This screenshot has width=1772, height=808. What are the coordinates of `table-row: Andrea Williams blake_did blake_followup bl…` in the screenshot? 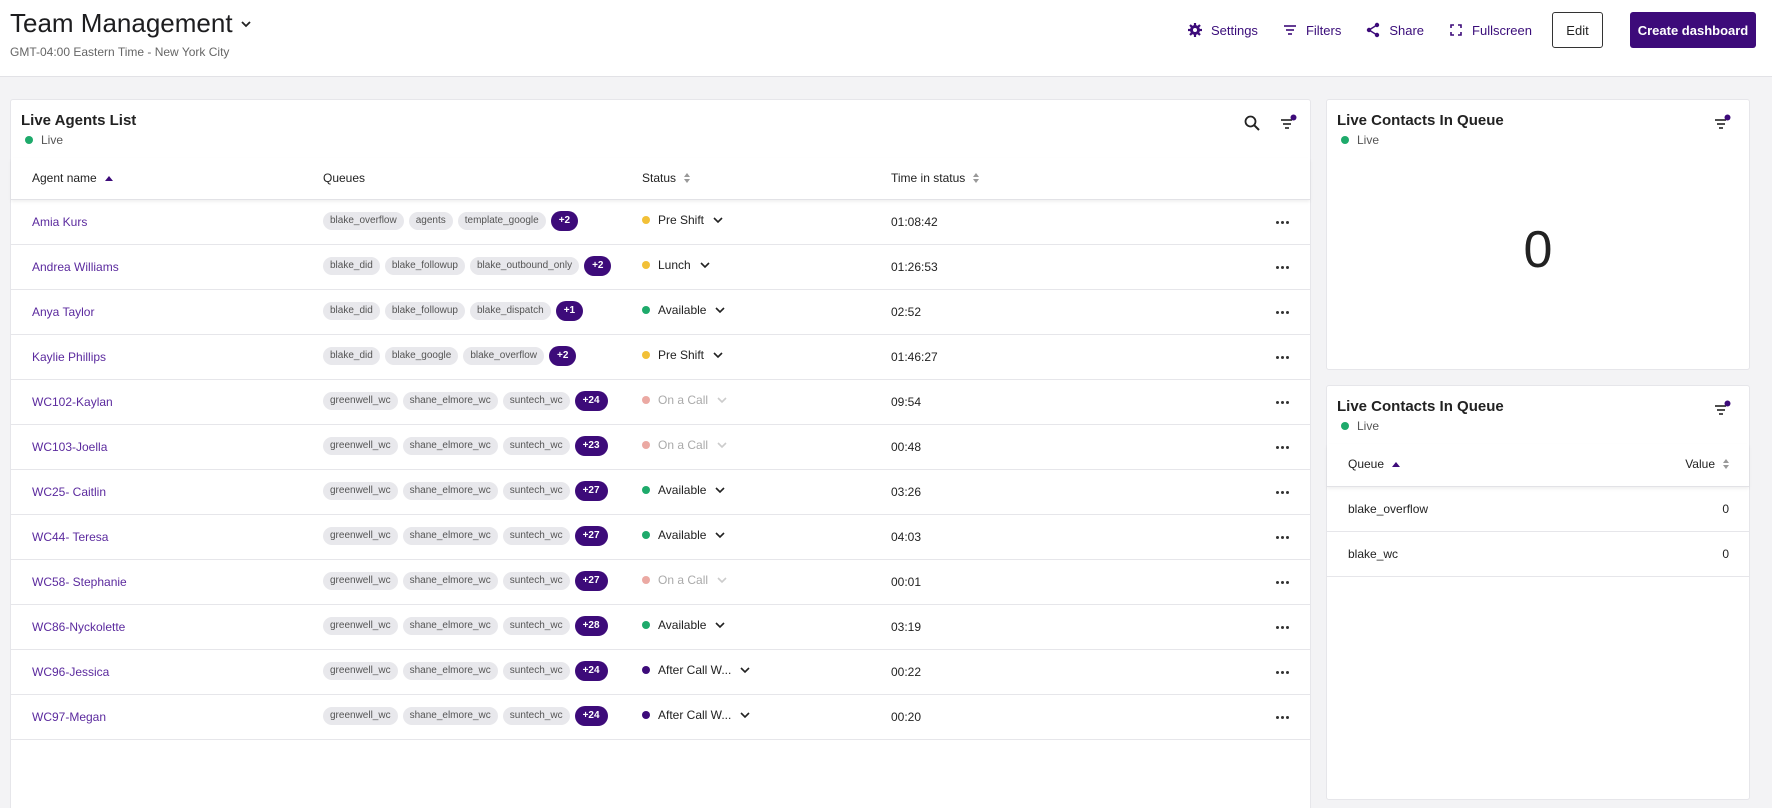 It's located at (660, 267).